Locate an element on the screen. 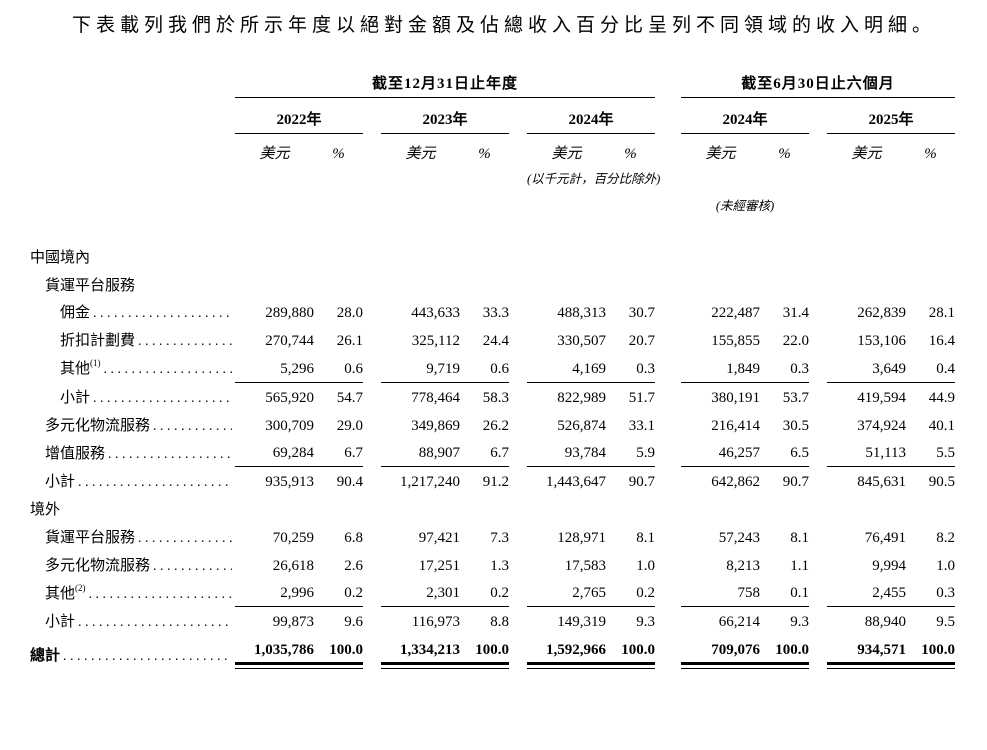  cell-usd-p2: 149,319 is located at coordinates (581, 622).